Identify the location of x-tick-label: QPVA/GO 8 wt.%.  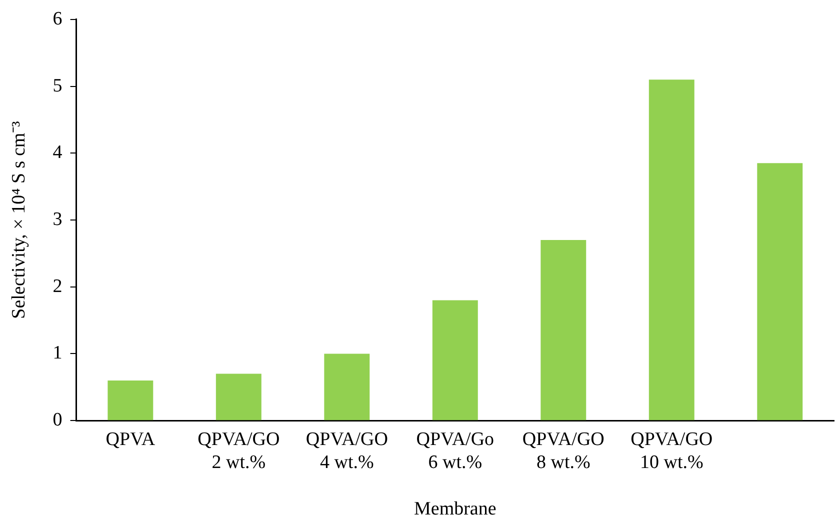
(563, 450).